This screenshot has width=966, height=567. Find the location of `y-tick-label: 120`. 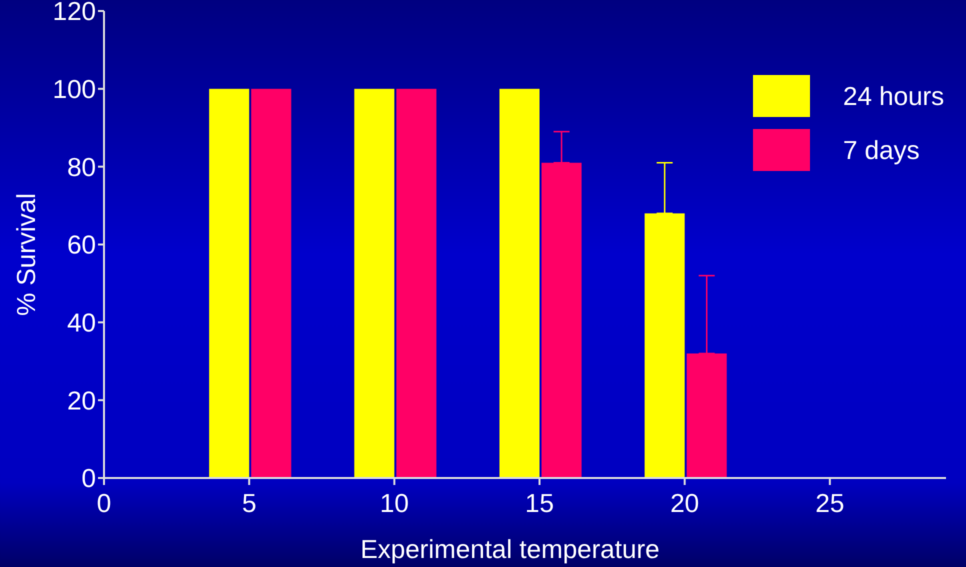

y-tick-label: 120 is located at coordinates (74, 13).